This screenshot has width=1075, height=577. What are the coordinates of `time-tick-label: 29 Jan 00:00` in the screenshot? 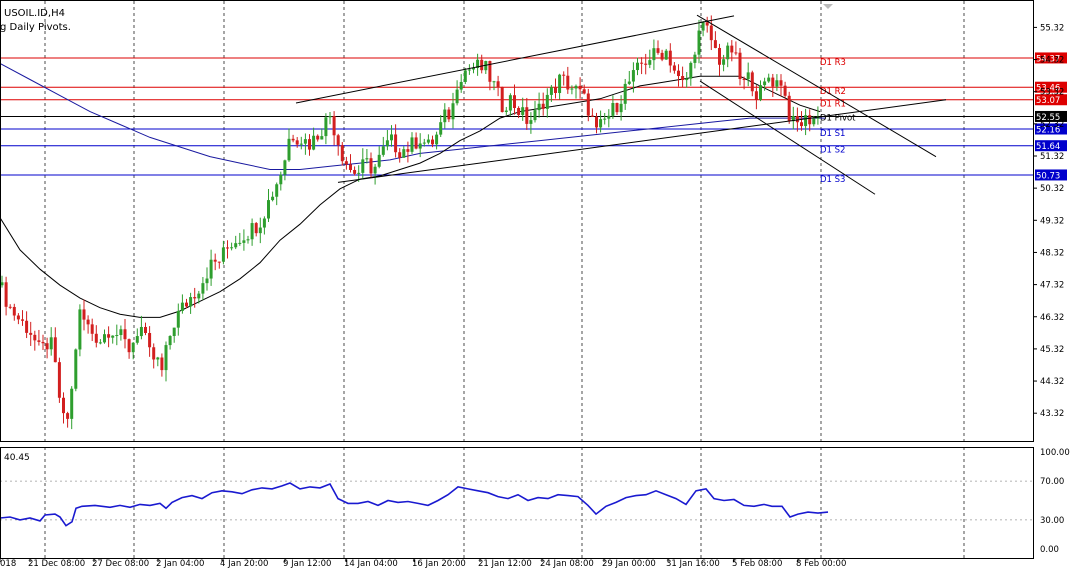 It's located at (629, 564).